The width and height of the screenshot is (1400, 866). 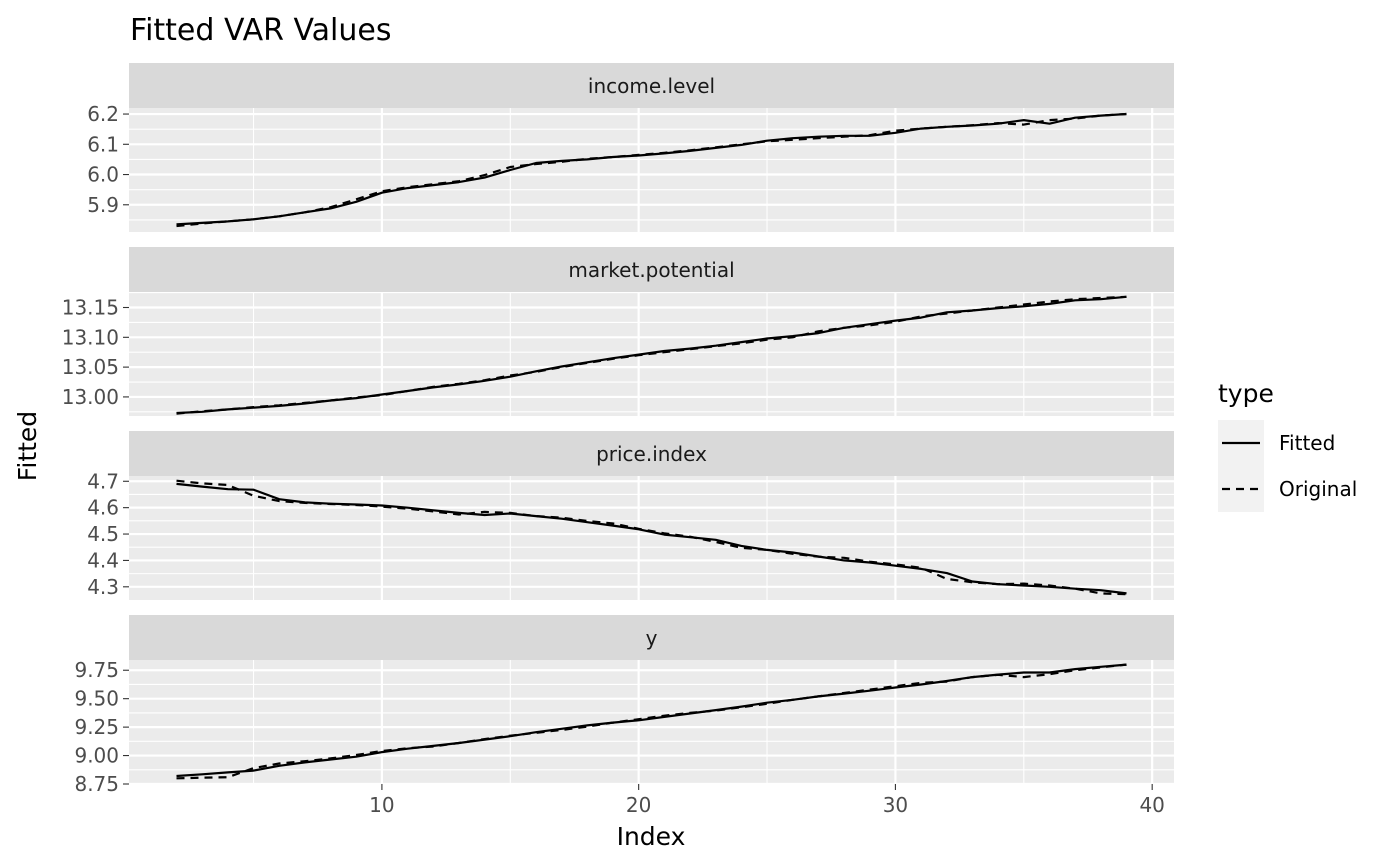 I want to click on strip-label: price.index, so click(x=651, y=454).